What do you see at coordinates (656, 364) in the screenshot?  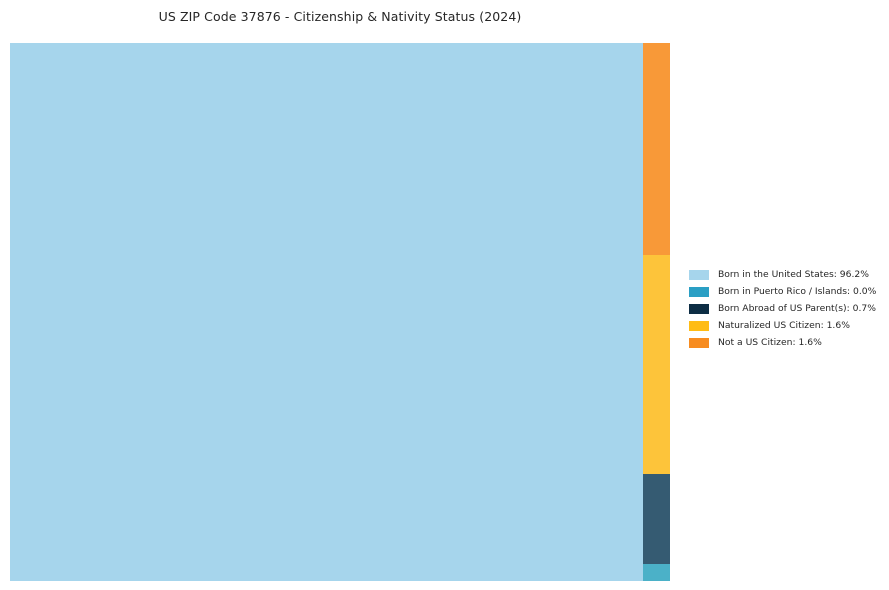 I see `treemap-rect-naturalized-us-citizen` at bounding box center [656, 364].